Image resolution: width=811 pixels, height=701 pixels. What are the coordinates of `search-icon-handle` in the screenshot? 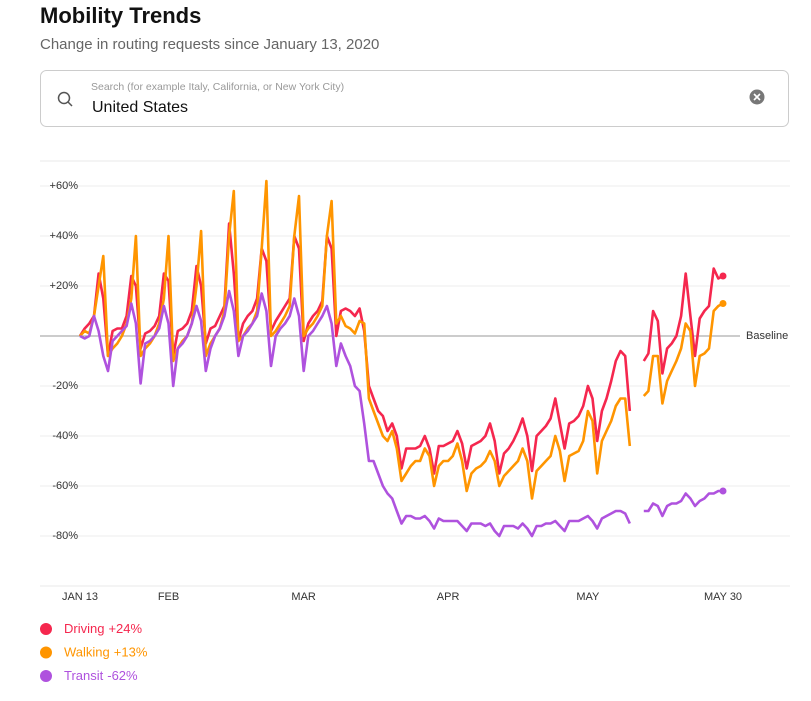 It's located at (70, 104).